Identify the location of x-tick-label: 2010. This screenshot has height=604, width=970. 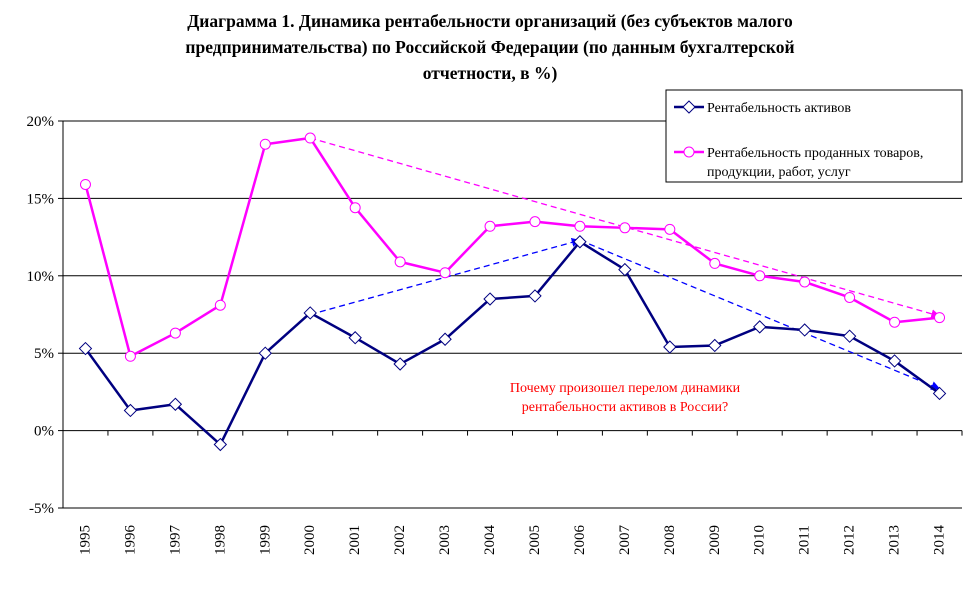
(760, 540).